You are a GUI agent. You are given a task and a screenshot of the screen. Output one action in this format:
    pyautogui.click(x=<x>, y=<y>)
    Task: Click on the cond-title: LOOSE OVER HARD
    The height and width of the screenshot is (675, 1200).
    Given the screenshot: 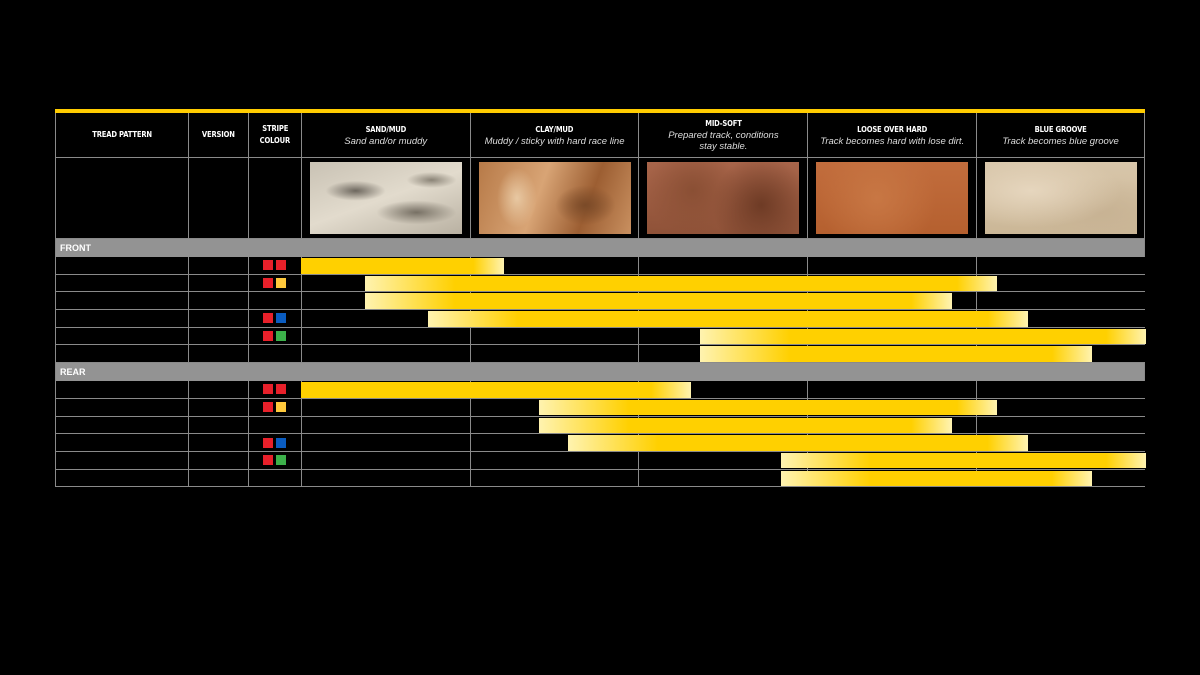 What is the action you would take?
    pyautogui.click(x=892, y=129)
    